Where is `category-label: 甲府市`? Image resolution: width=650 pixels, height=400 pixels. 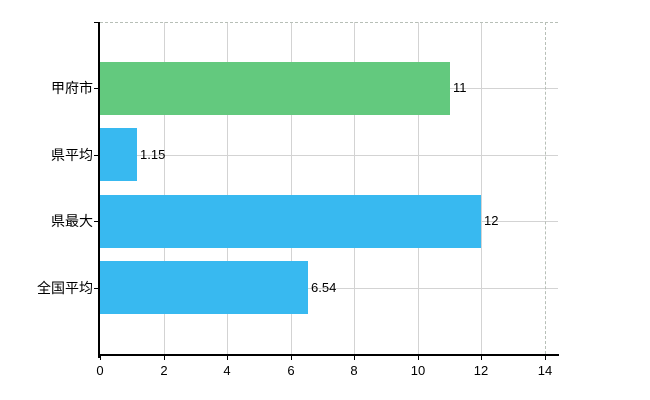 category-label: 甲府市 is located at coordinates (72, 88).